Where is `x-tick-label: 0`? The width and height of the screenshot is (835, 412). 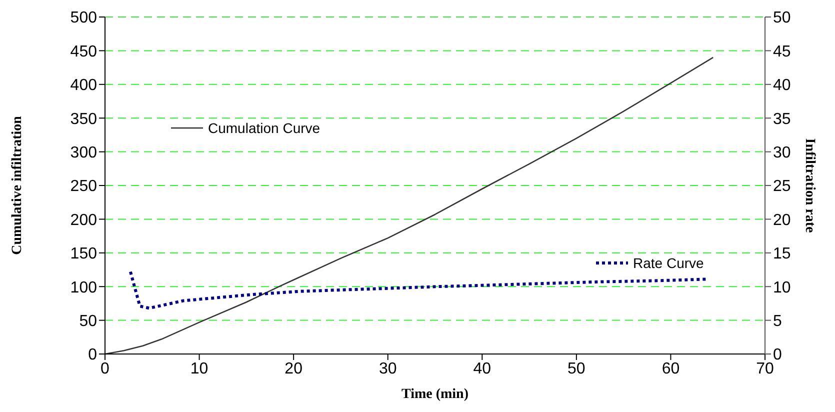 x-tick-label: 0 is located at coordinates (105, 369).